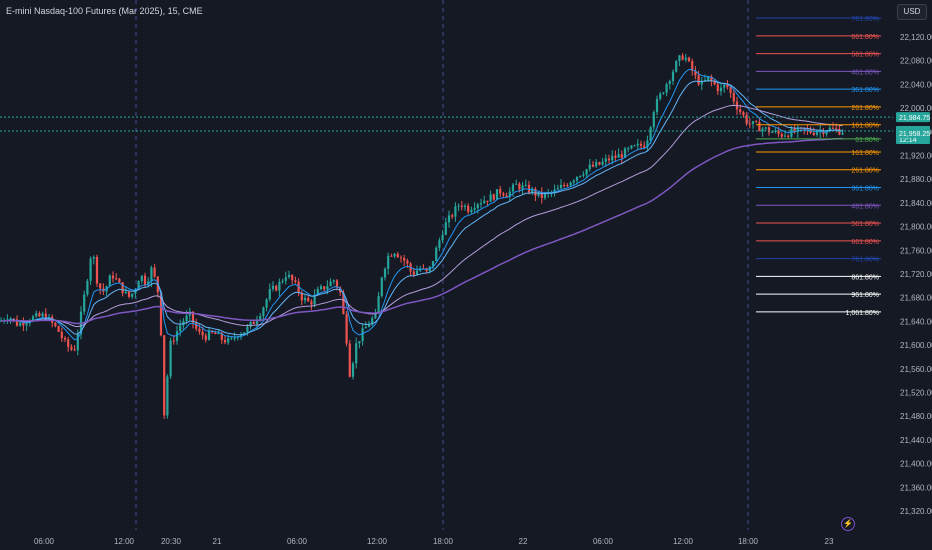 Image resolution: width=932 pixels, height=550 pixels. Describe the element at coordinates (916, 464) in the screenshot. I see `y-tick-label: 21,400.00` at that location.